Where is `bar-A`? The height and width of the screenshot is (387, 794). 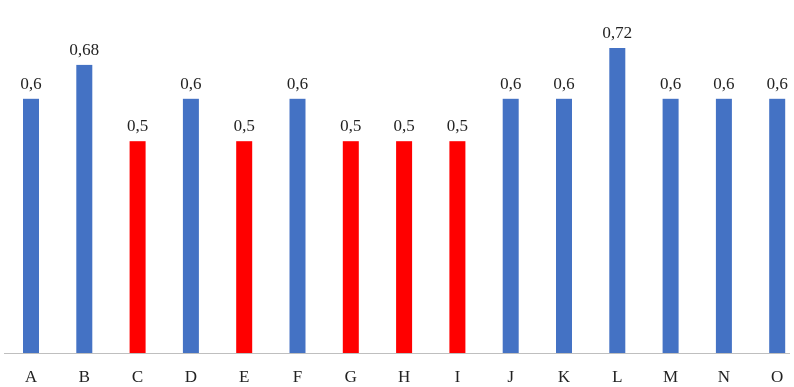
bar-A is located at coordinates (31, 225).